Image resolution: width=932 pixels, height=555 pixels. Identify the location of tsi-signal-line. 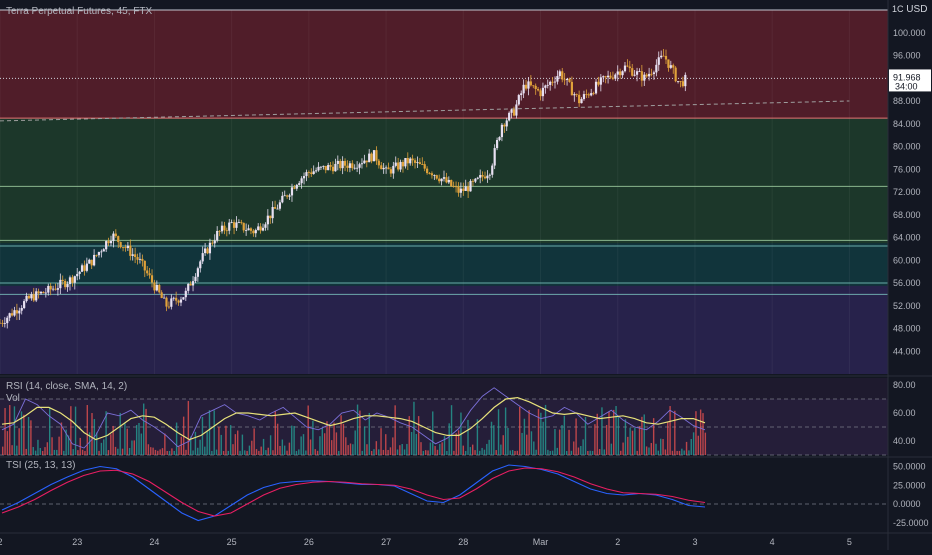
(353, 492).